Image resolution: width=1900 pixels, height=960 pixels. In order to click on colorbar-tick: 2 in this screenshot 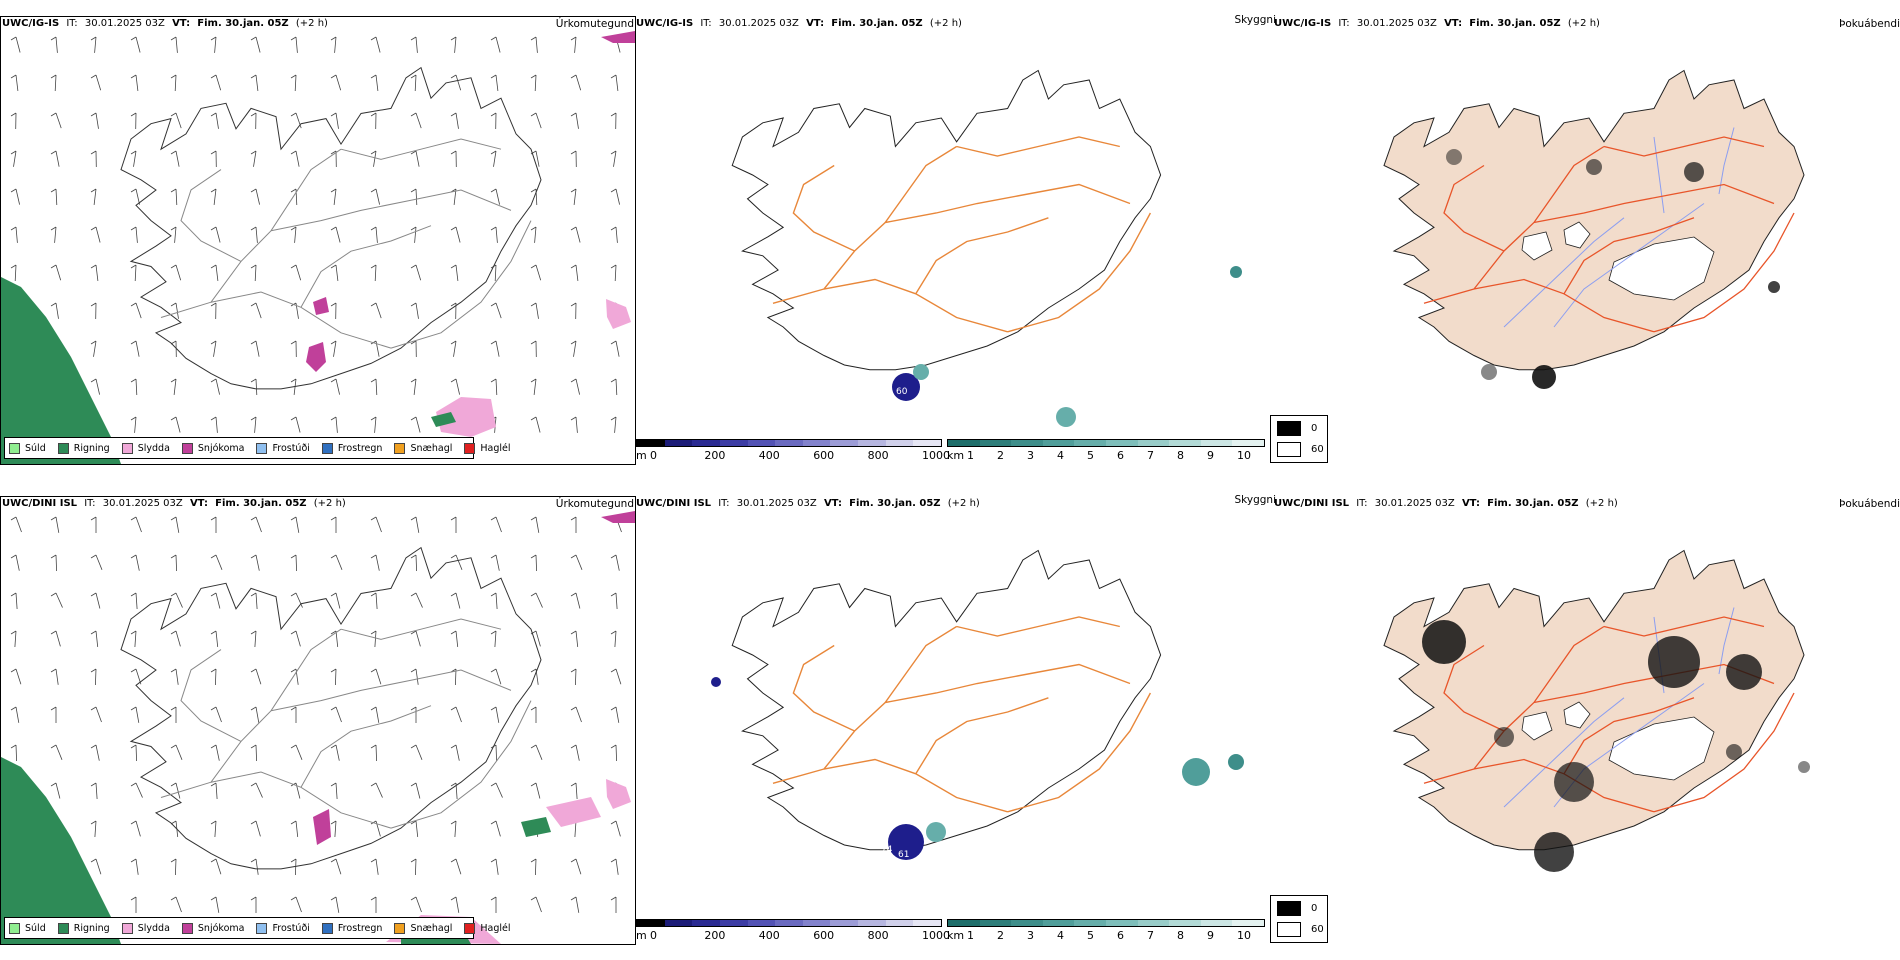, I will do `click(1000, 455)`.